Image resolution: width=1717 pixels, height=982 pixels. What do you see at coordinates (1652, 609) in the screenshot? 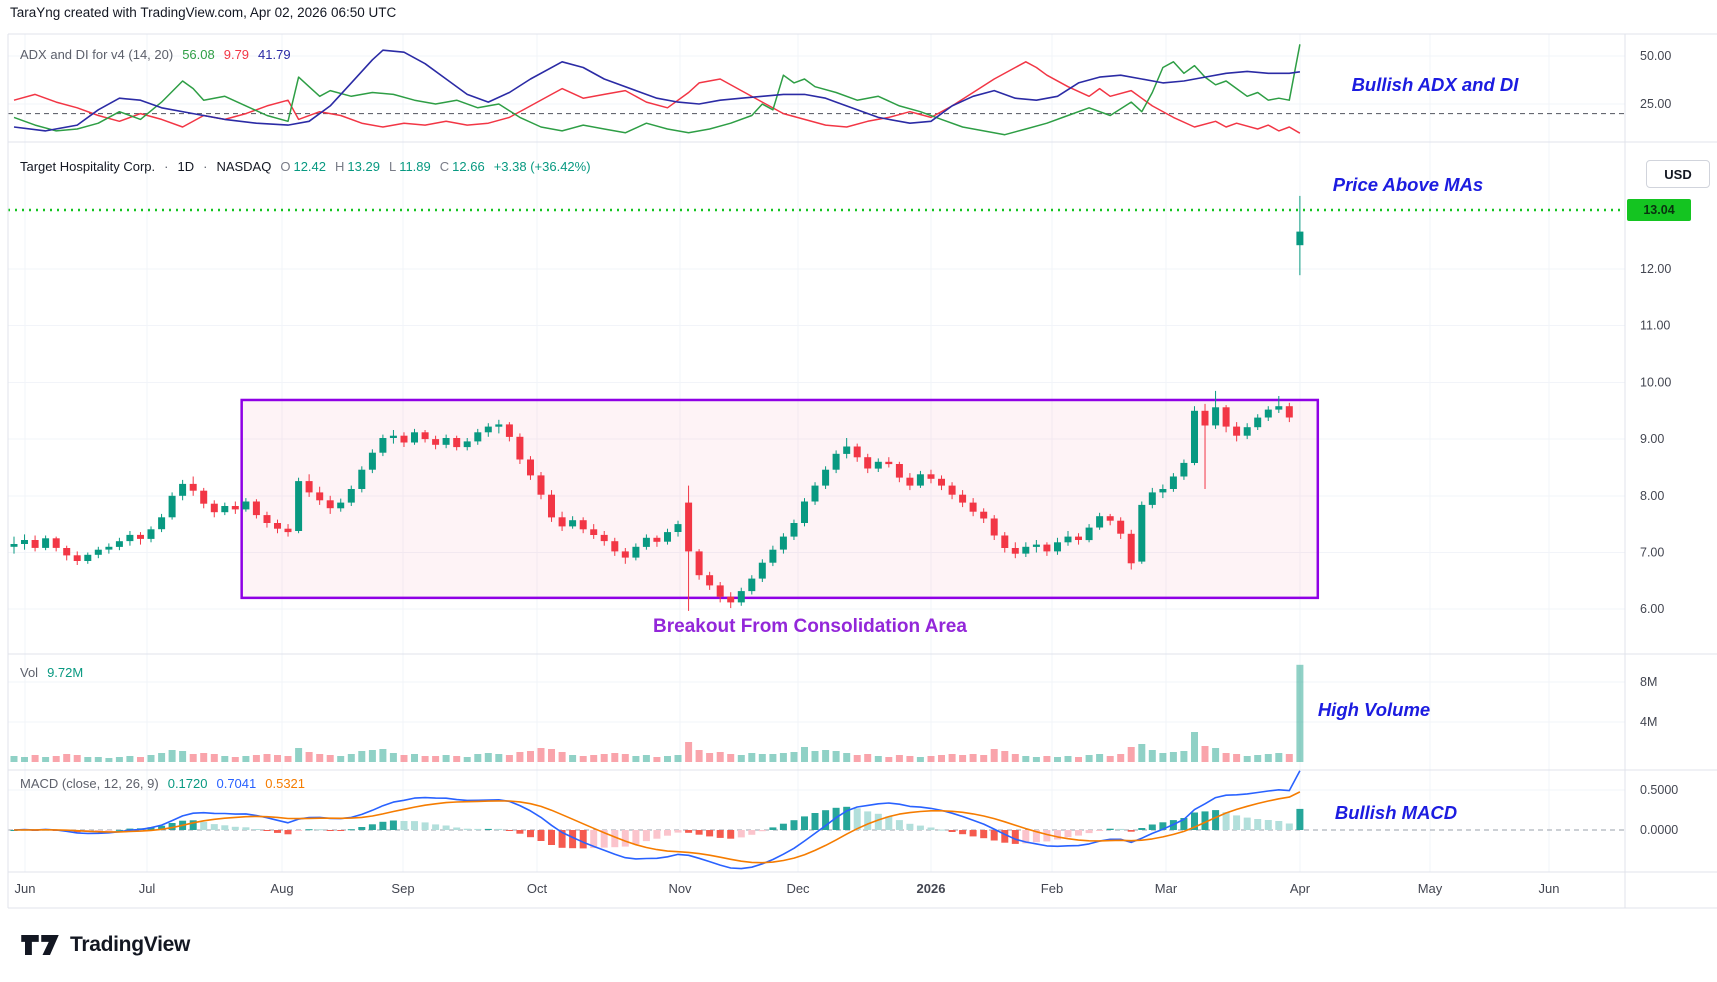
I see `scale-label: 6.00` at bounding box center [1652, 609].